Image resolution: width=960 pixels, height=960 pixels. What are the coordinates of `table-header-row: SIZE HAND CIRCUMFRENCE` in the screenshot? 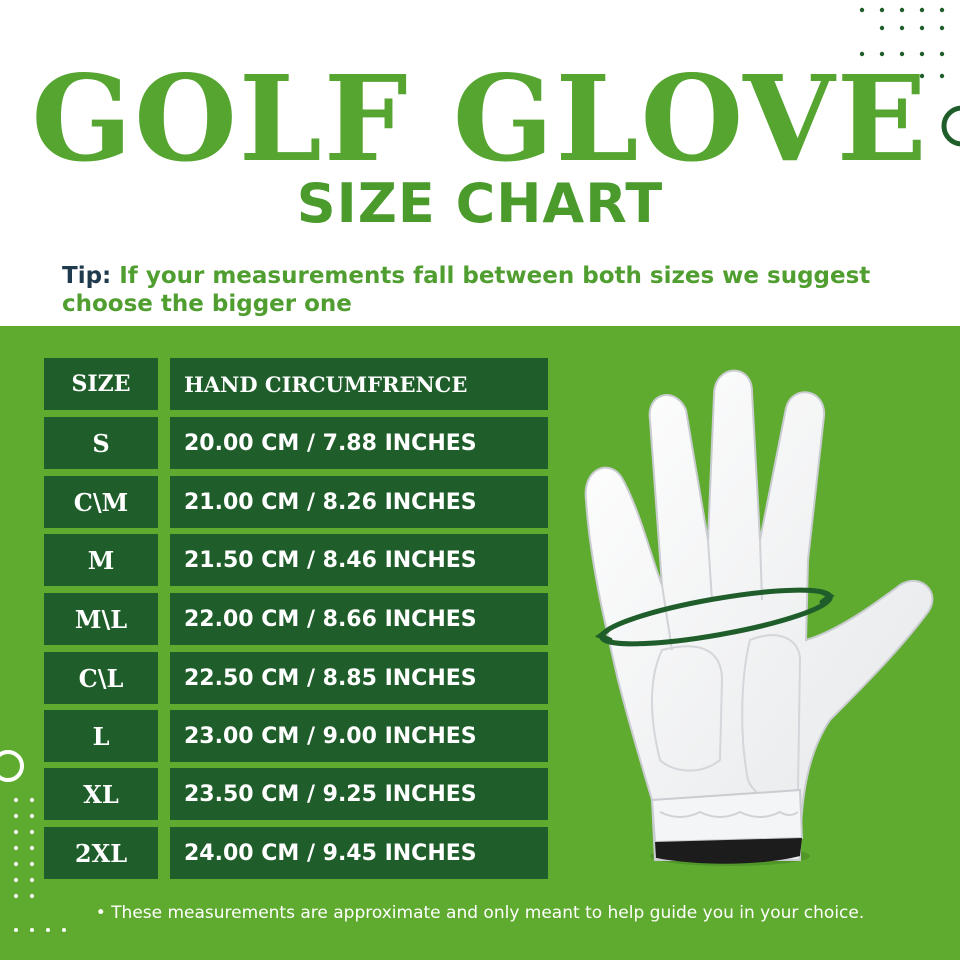 It's located at (296, 384).